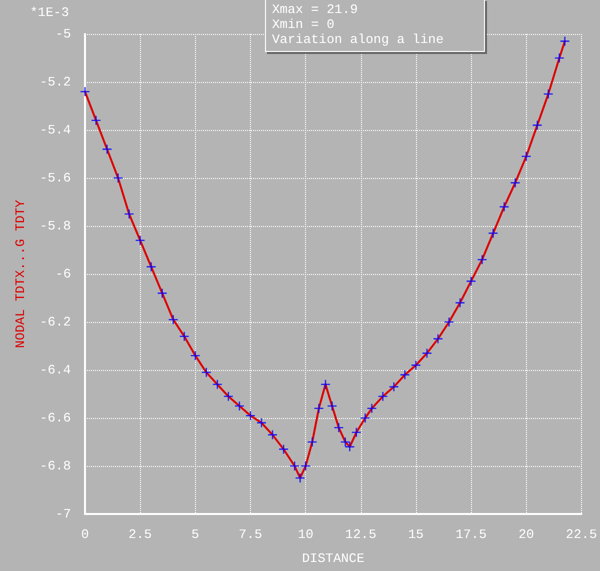 Image resolution: width=600 pixels, height=571 pixels. I want to click on x-tick-label: 2.5, so click(140, 534).